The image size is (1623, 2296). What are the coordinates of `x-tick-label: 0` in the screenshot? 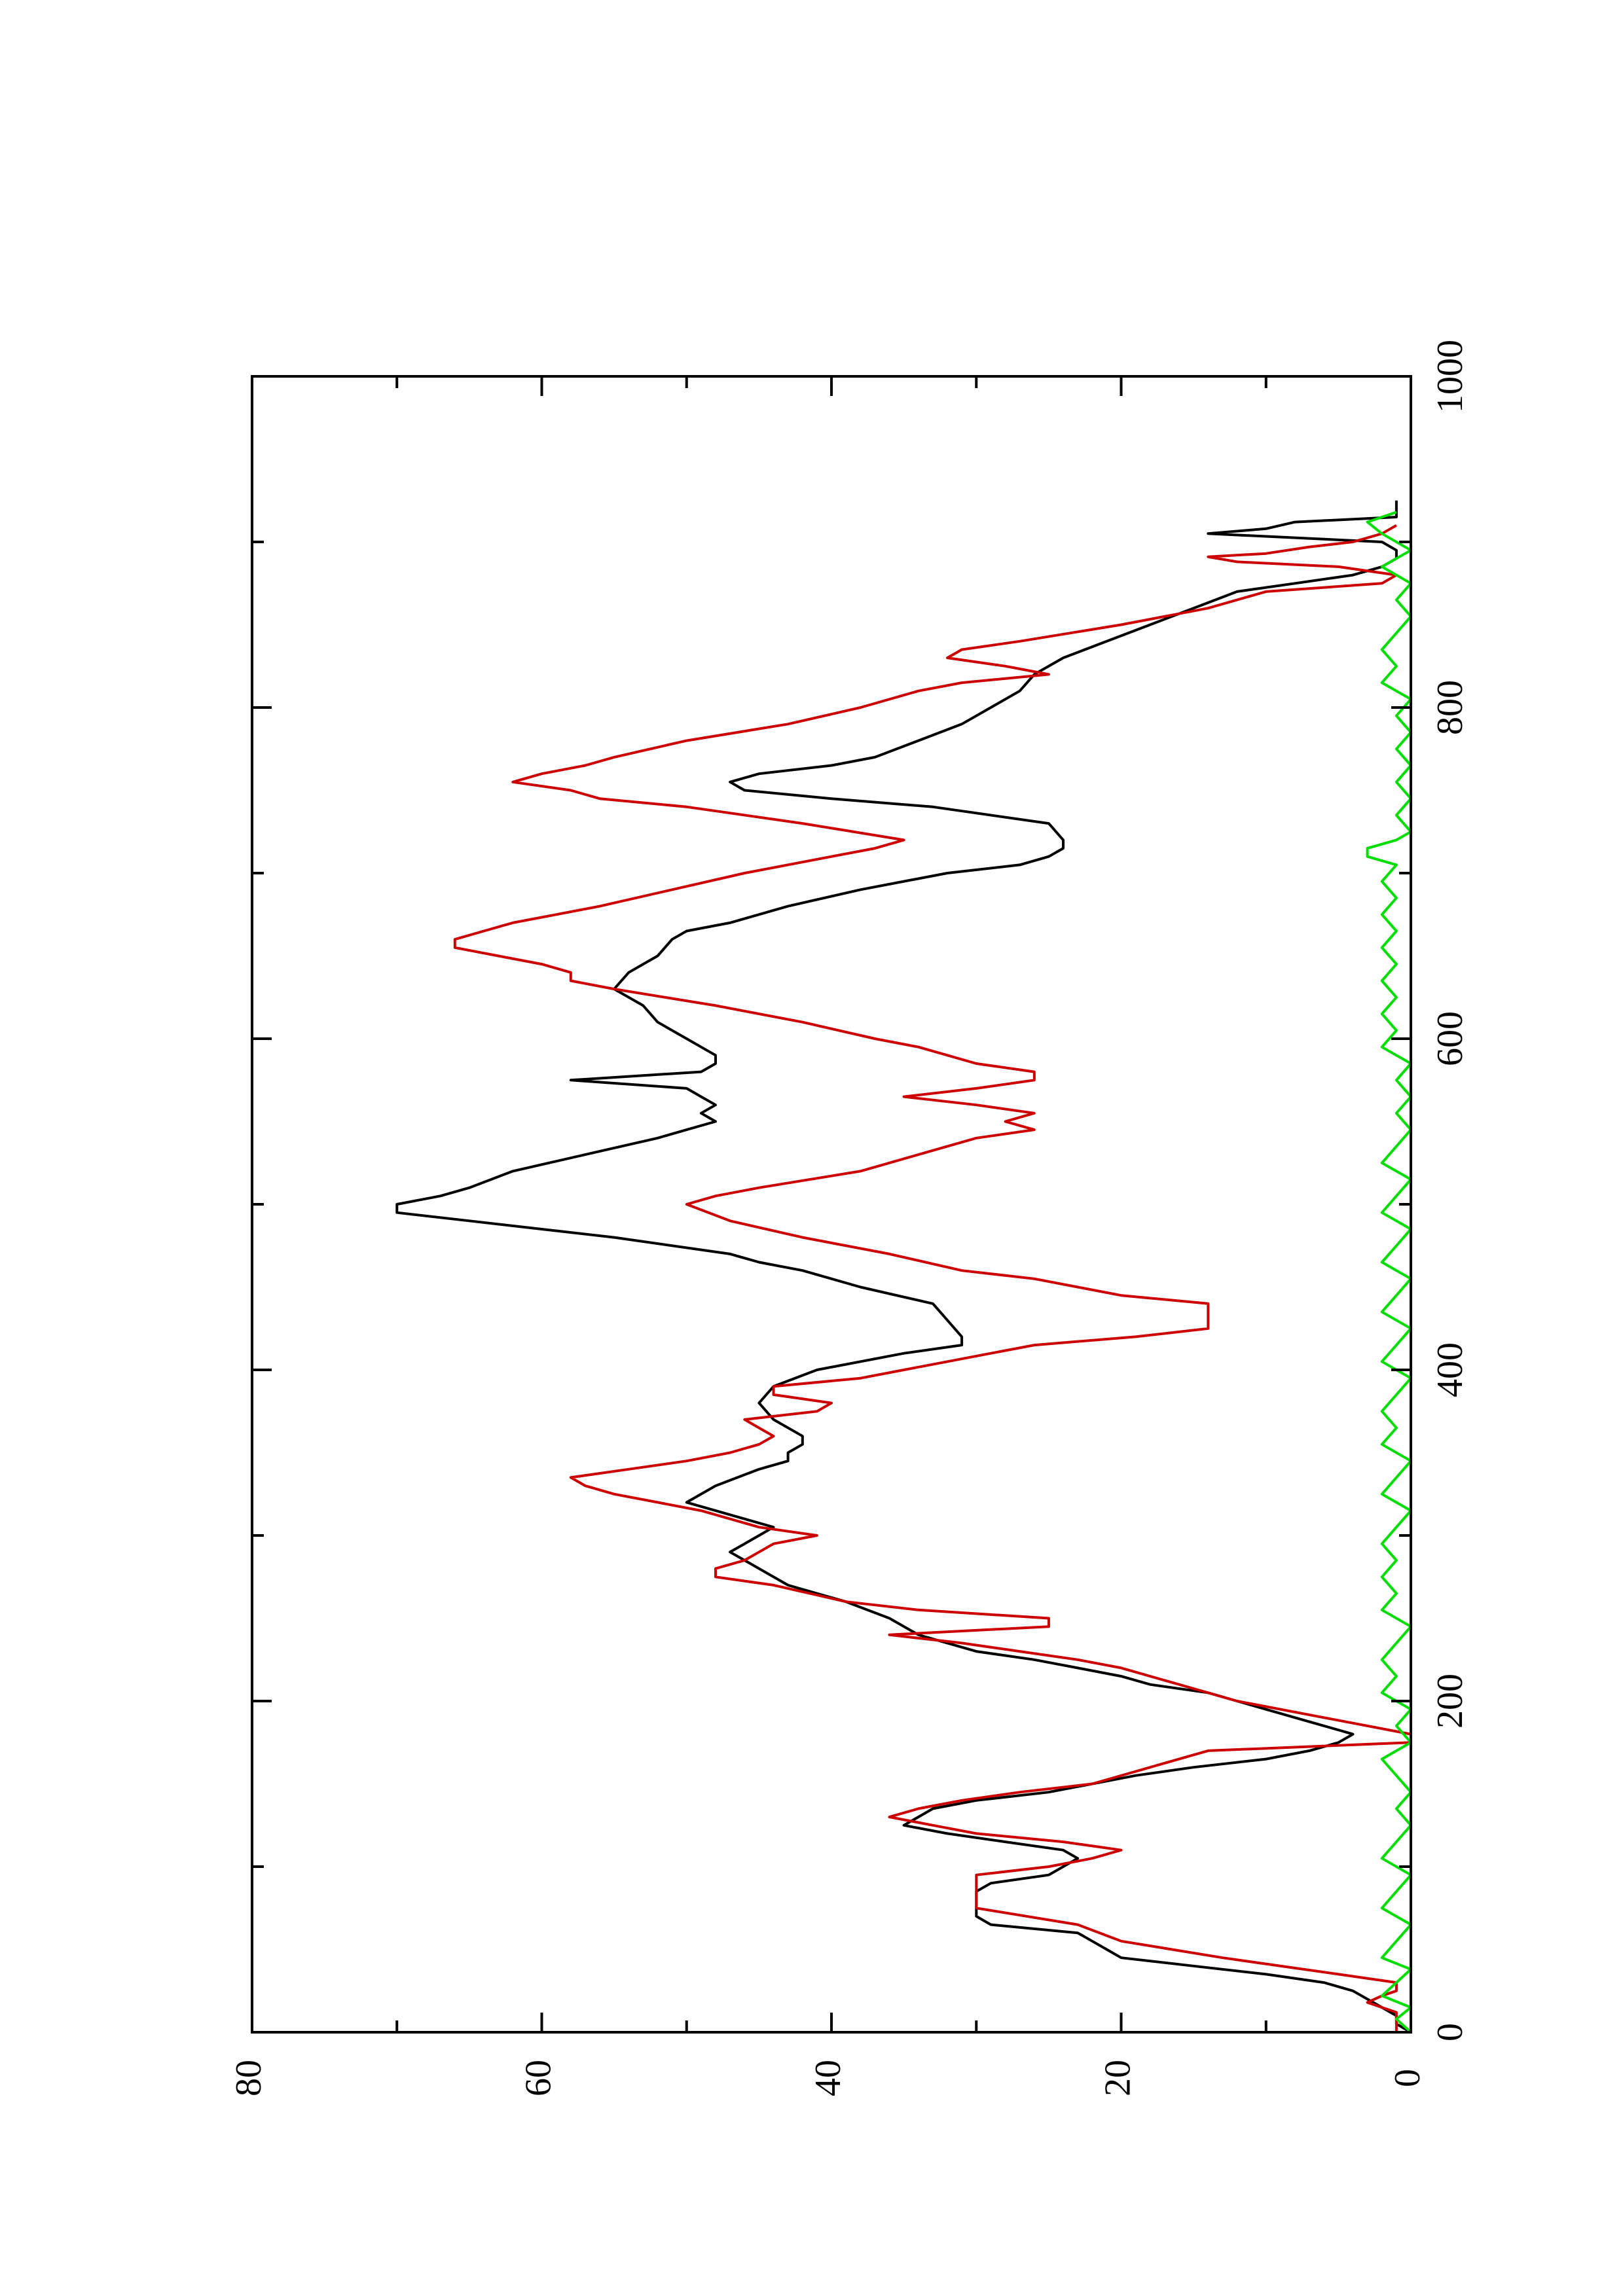 It's located at (1450, 2032).